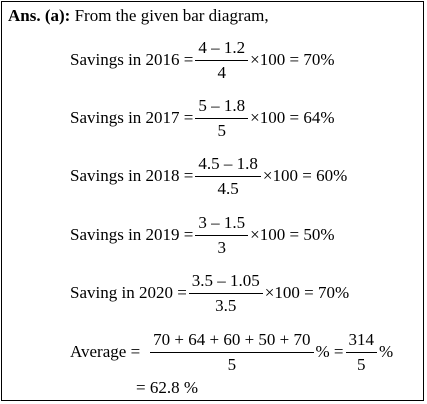 This screenshot has width=427, height=404. What do you see at coordinates (171, 15) in the screenshot?
I see `intro-text: From the given bar diagram,` at bounding box center [171, 15].